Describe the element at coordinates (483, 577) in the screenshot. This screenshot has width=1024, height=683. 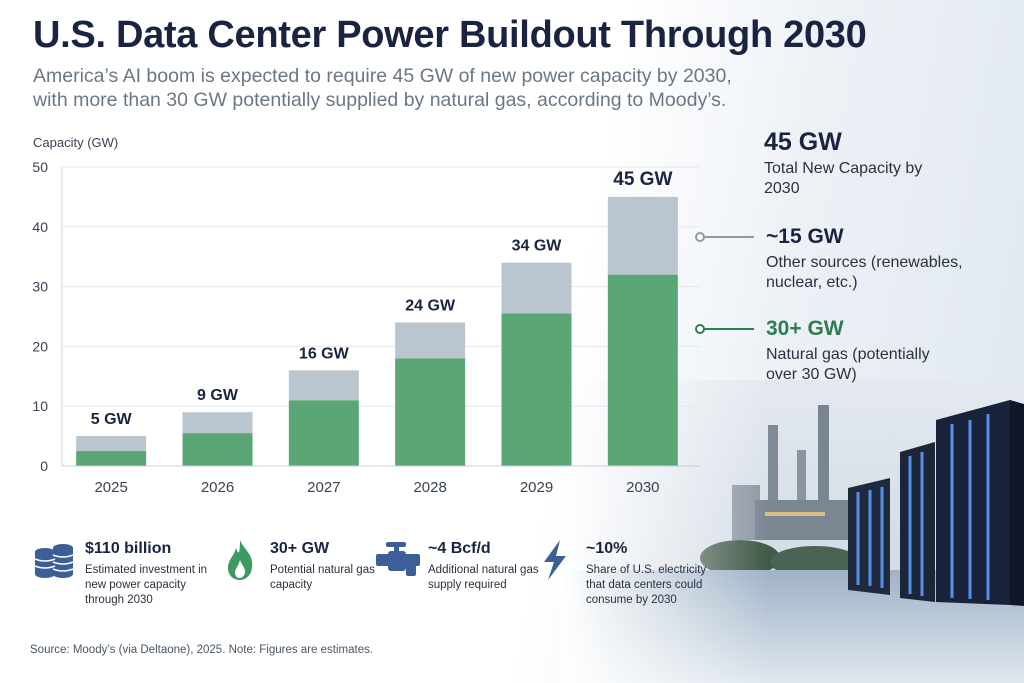
I see `stat-gas-supply-label: Additional natural gas supply required` at that location.